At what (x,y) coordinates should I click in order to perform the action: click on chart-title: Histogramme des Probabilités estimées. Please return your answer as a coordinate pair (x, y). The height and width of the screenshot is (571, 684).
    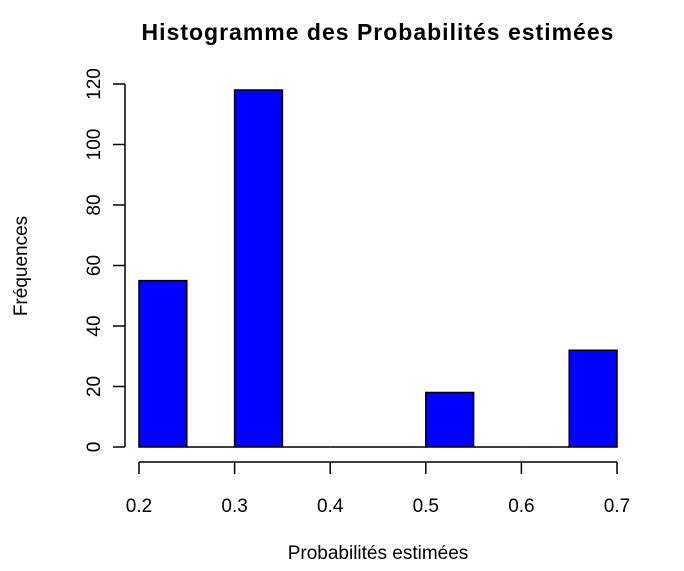
    Looking at the image, I should click on (378, 32).